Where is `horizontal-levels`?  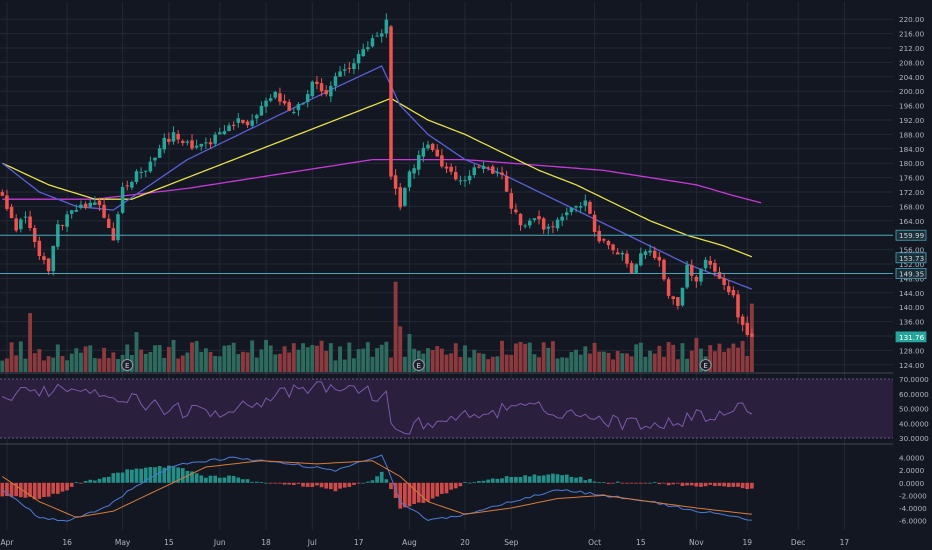
horizontal-levels is located at coordinates (446, 254).